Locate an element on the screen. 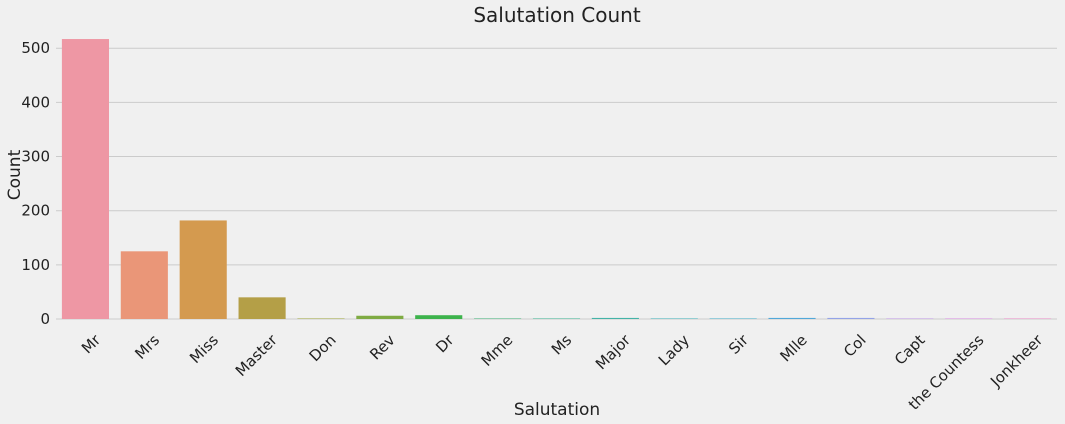 The image size is (1065, 424). y-tick-label: 200 is located at coordinates (35, 211).